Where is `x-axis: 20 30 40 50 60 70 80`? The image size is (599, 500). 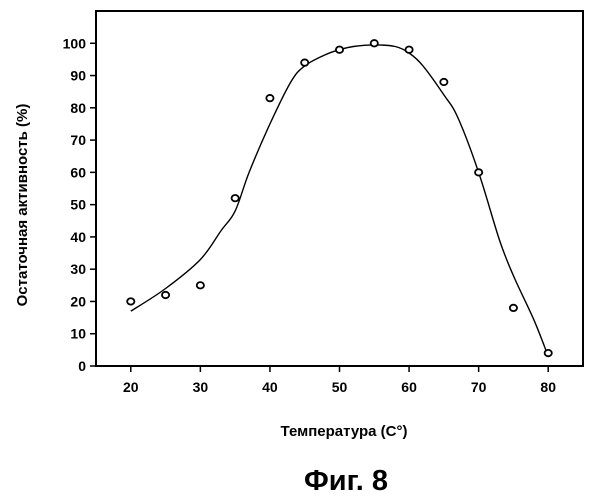 x-axis: 20 30 40 50 60 70 80 is located at coordinates (339, 380).